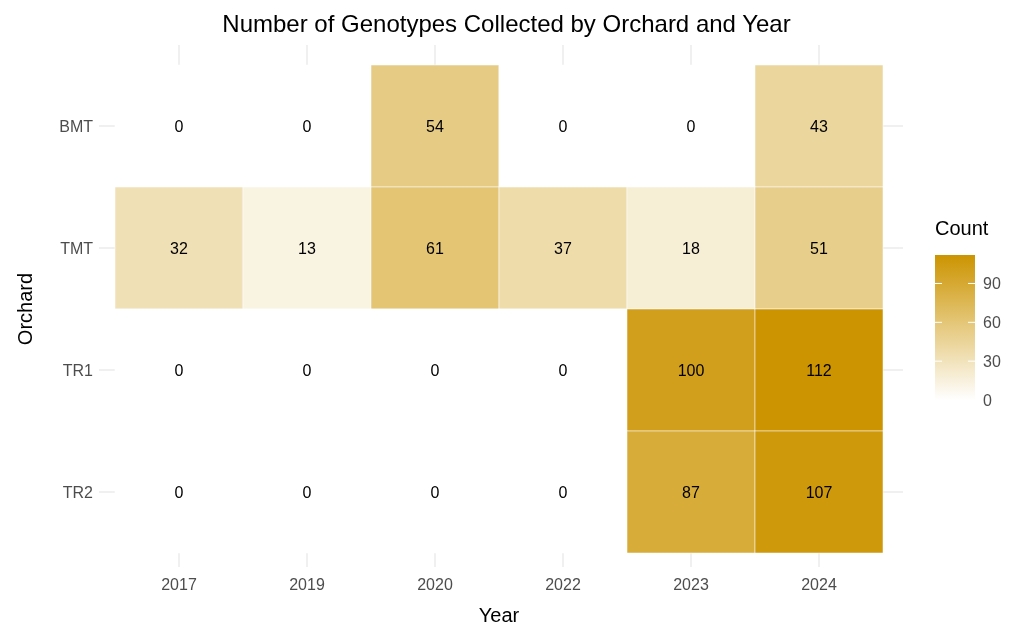 This screenshot has width=1013, height=632. What do you see at coordinates (819, 492) in the screenshot?
I see `data-label: 107` at bounding box center [819, 492].